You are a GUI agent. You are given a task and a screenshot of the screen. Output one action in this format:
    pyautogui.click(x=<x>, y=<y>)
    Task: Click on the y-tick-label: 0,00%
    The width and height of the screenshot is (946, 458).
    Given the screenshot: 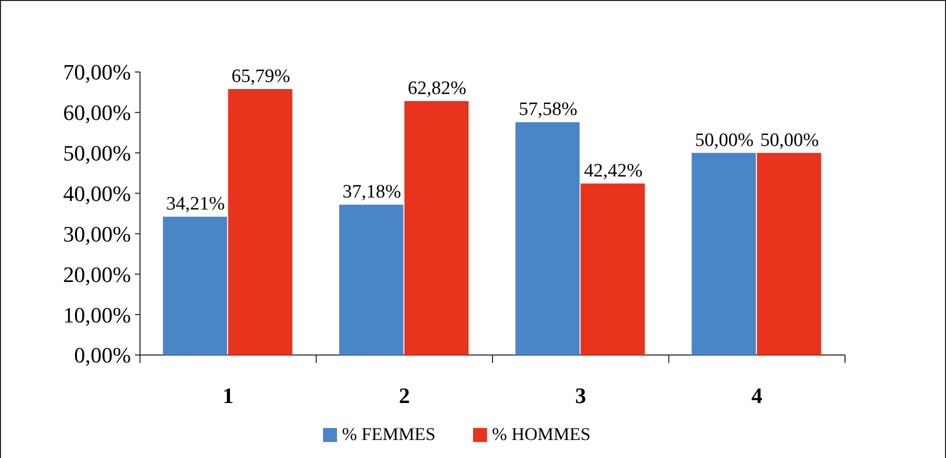 What is the action you would take?
    pyautogui.click(x=102, y=355)
    